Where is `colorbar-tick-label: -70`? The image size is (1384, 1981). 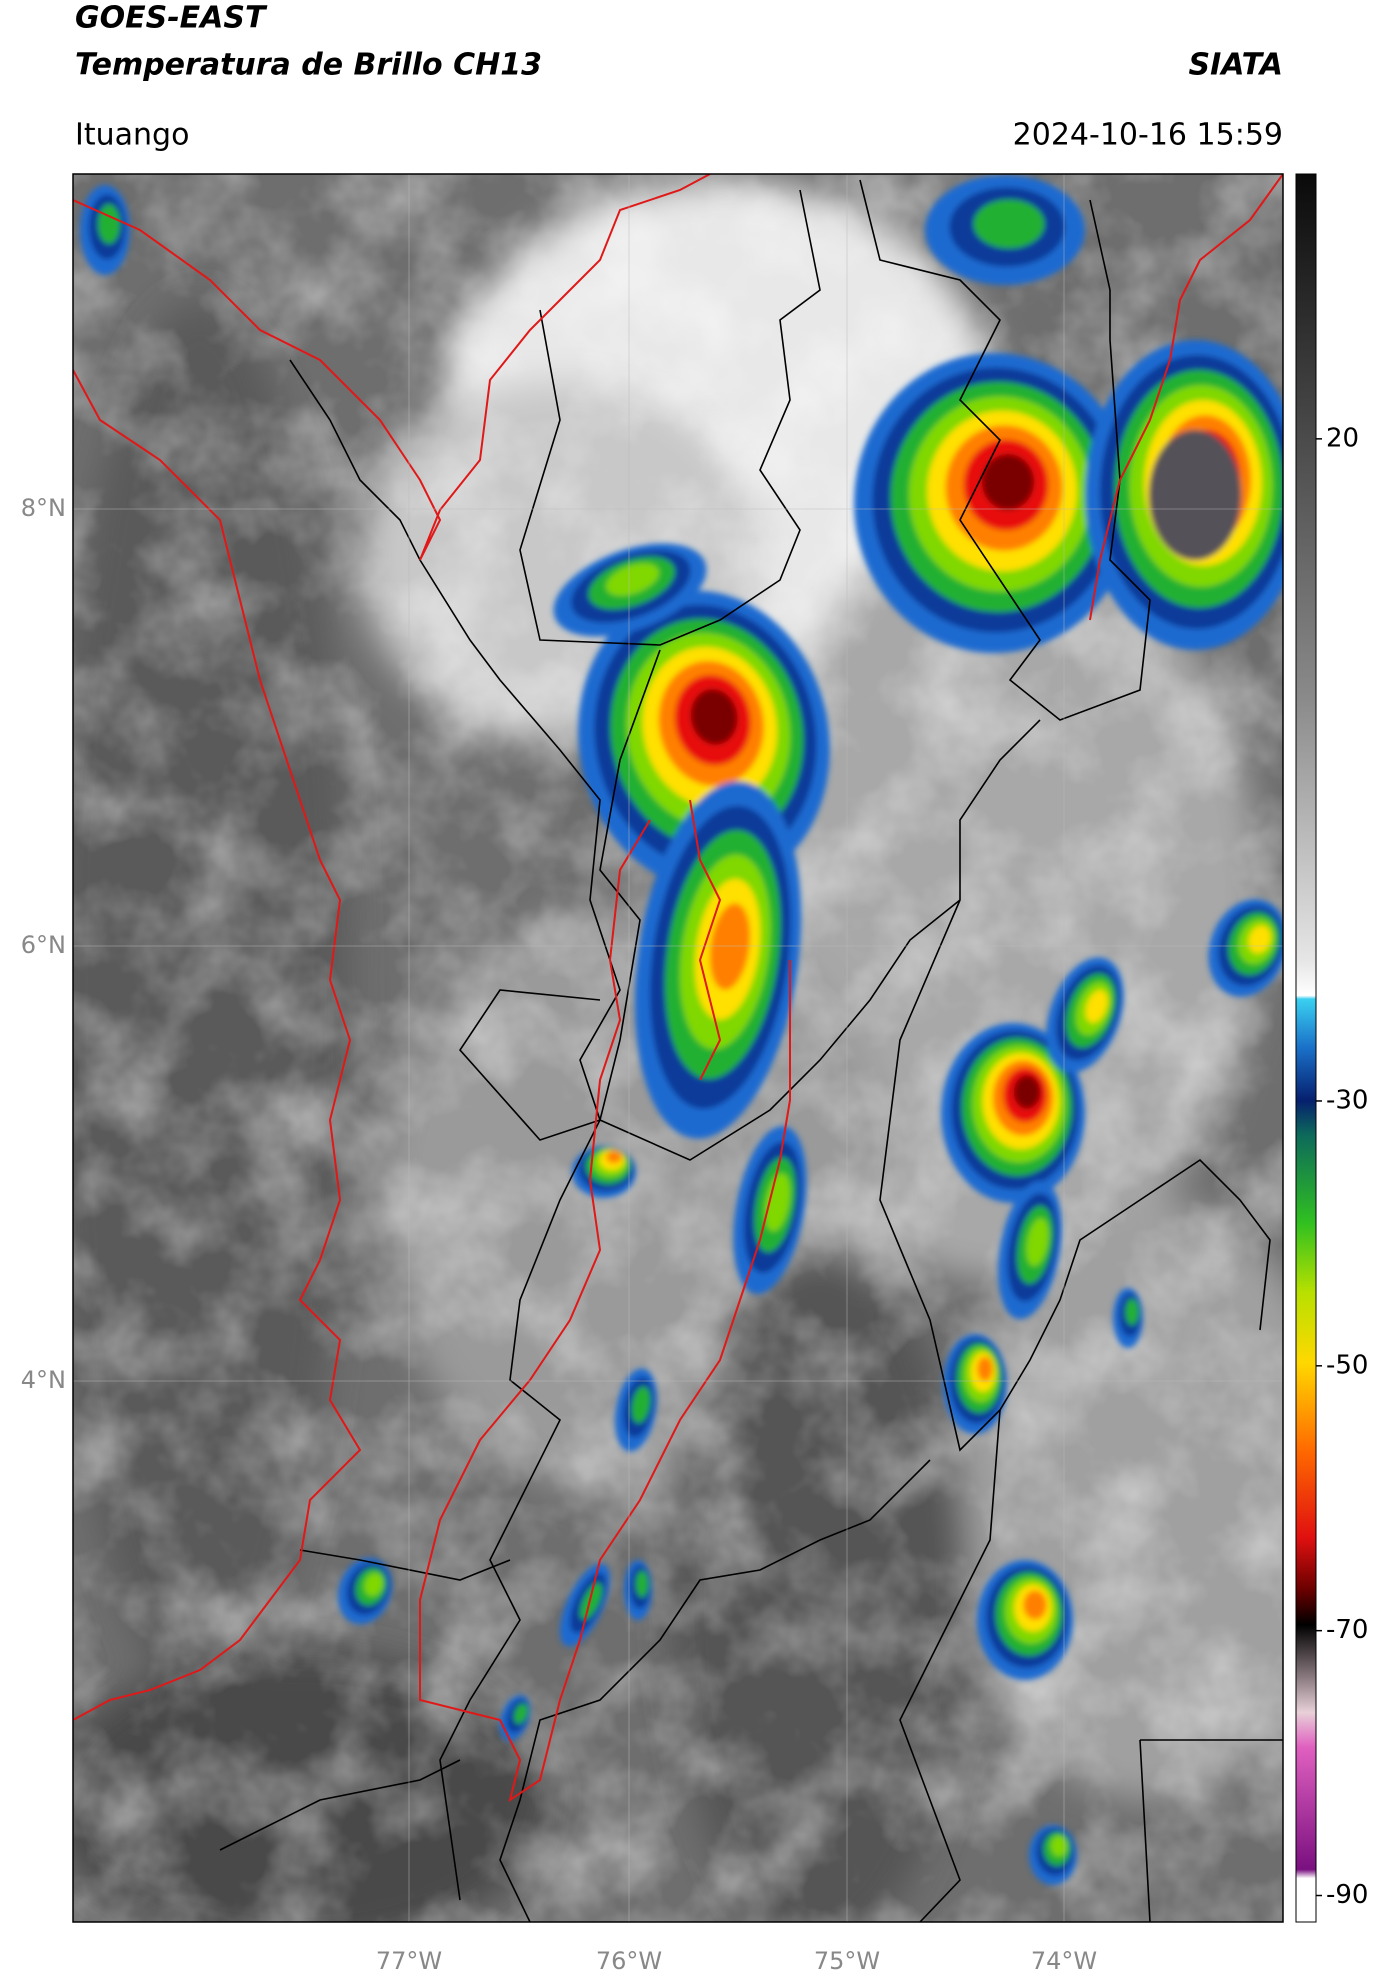
colorbar-tick-label: -70 is located at coordinates (1347, 1630).